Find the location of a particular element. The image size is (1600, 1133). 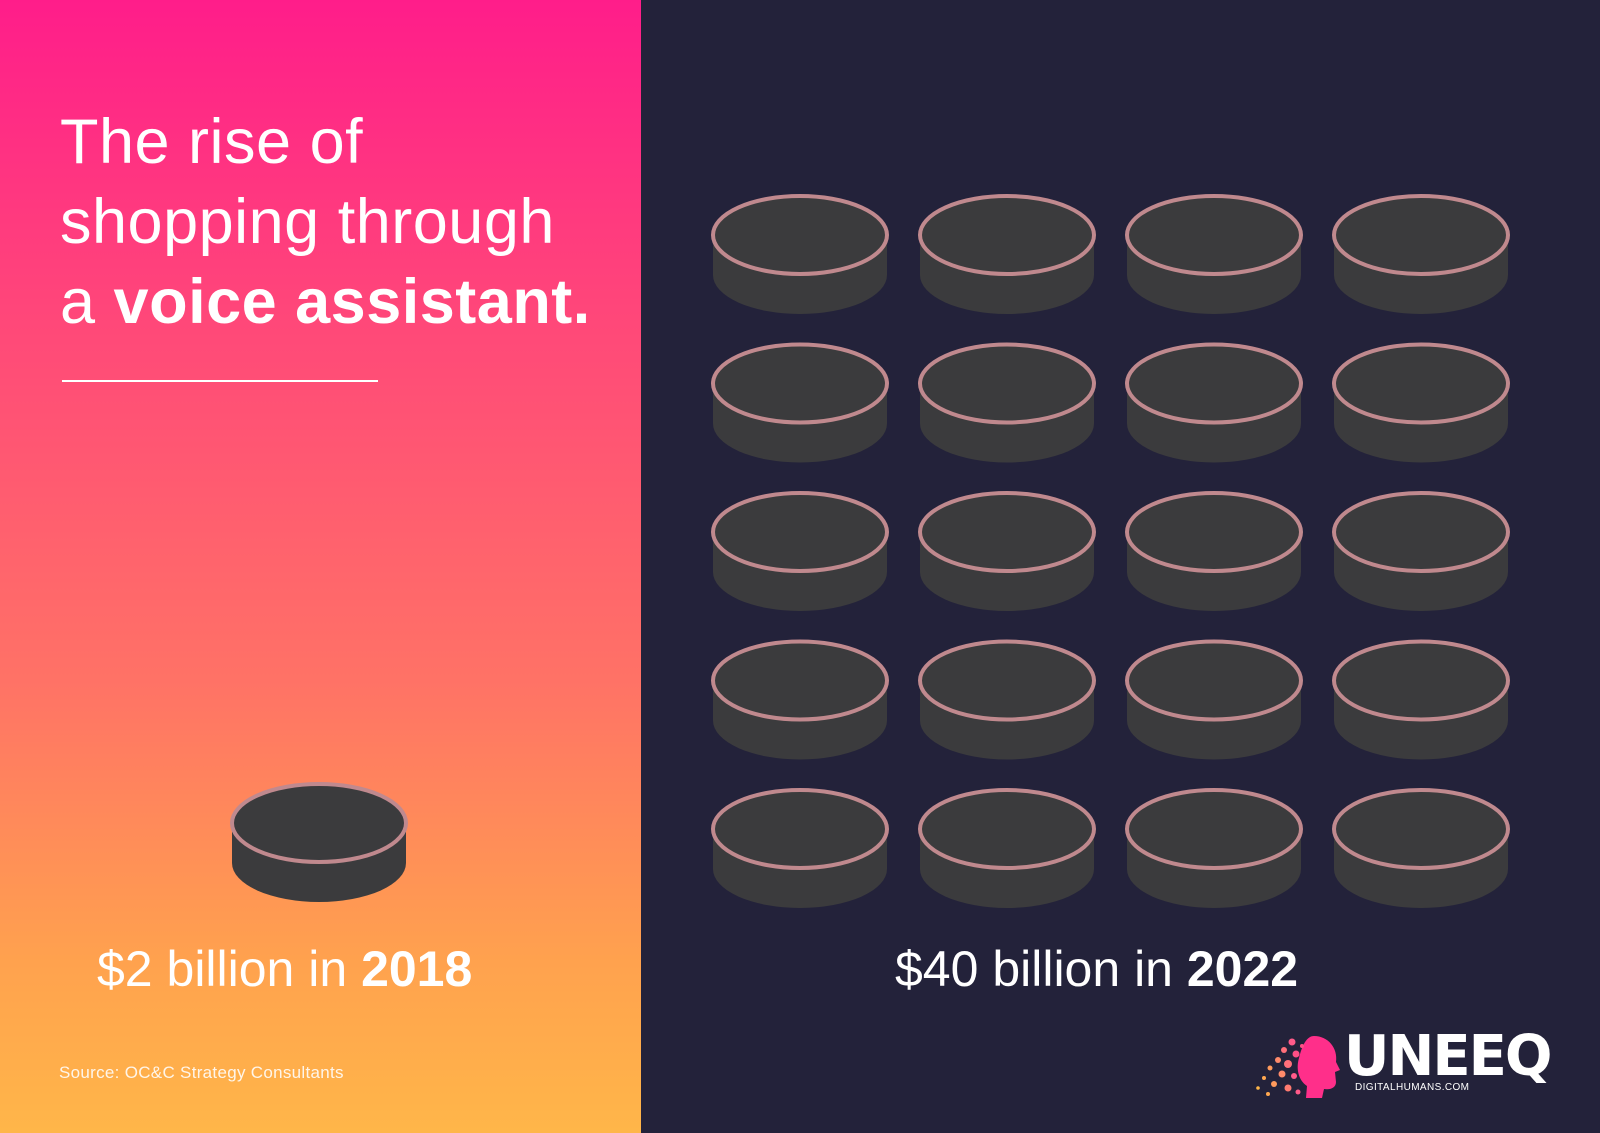

logo-tagline: DIGITALHUMANS.COM is located at coordinates (1412, 1087).